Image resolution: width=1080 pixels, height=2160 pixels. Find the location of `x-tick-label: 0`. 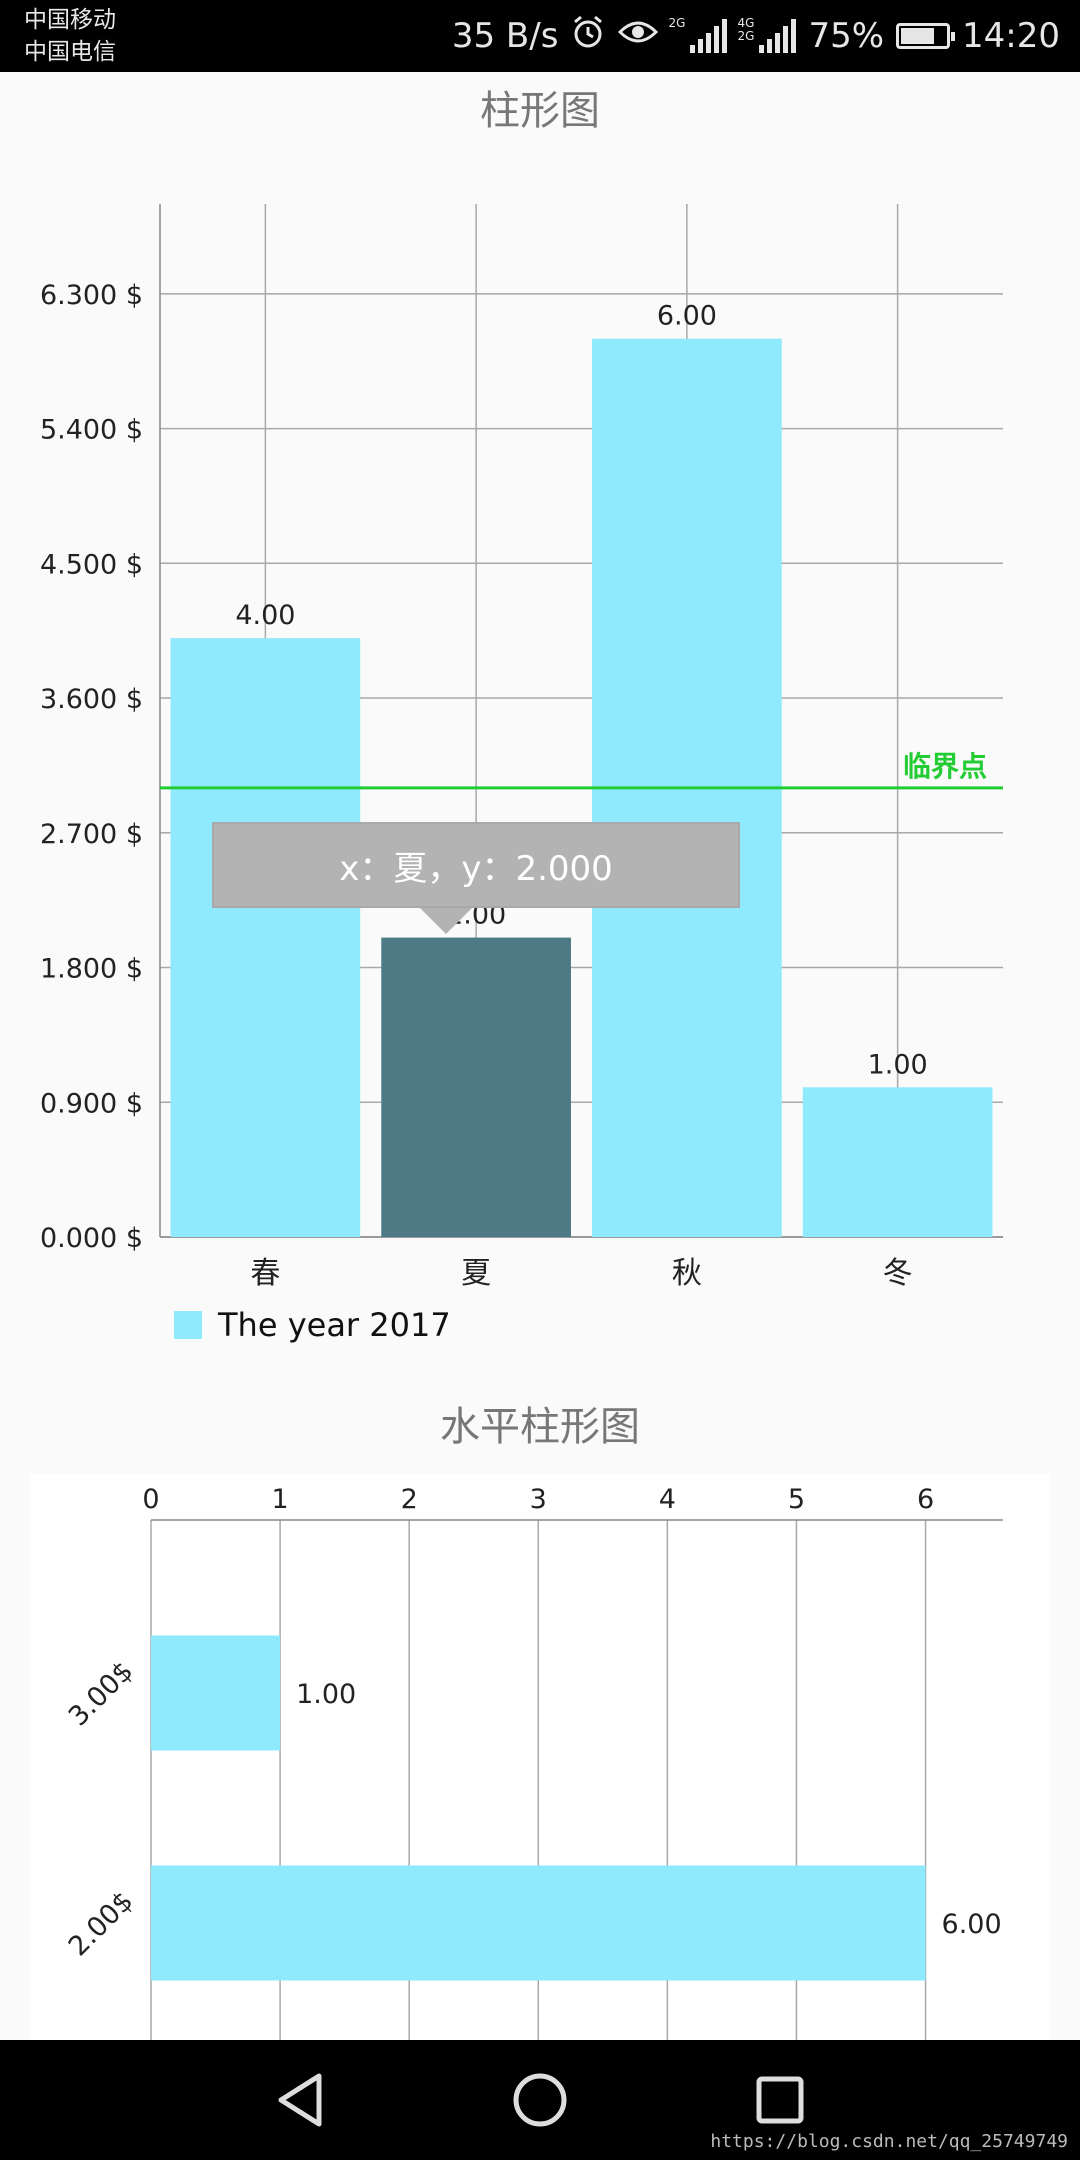

x-tick-label: 0 is located at coordinates (150, 1499).